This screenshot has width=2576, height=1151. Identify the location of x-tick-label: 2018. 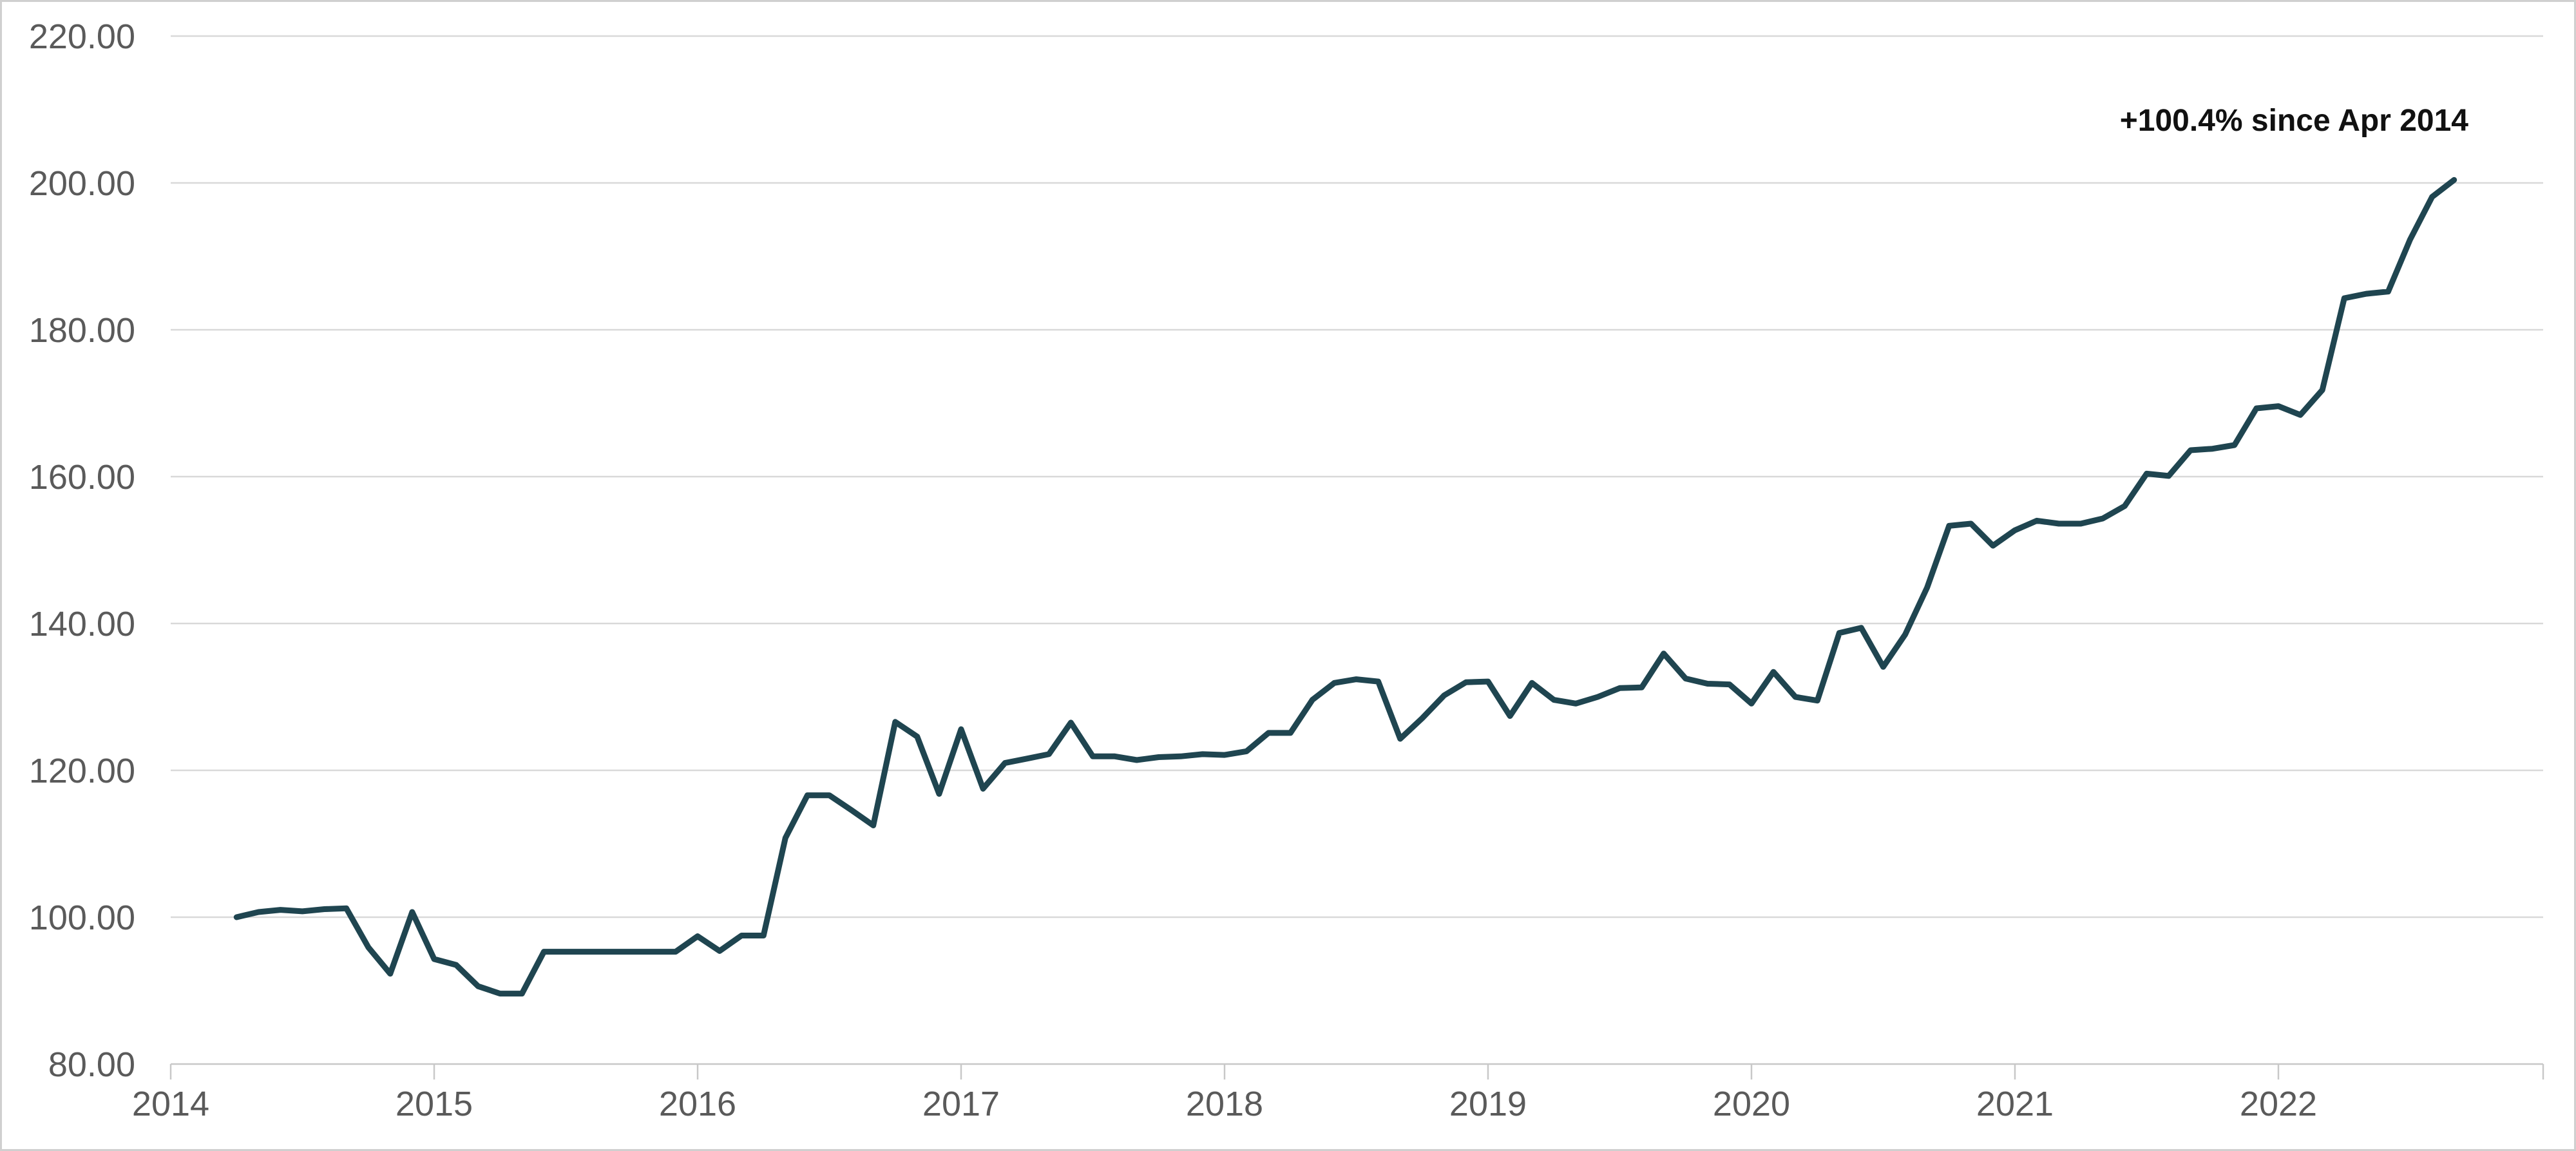
(1224, 1104).